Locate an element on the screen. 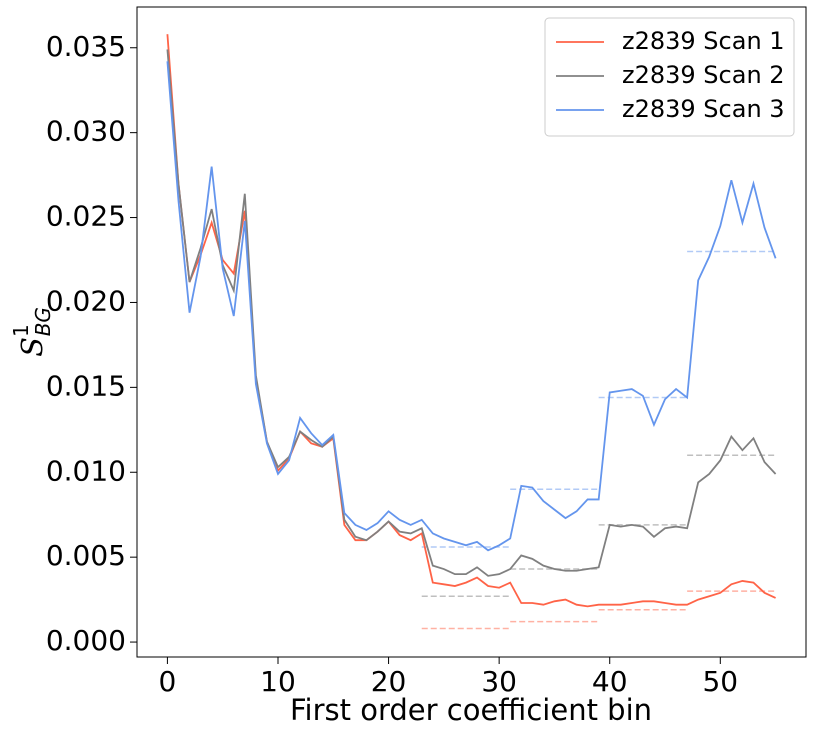  y-tick-label: 0.020 is located at coordinates (86, 300).